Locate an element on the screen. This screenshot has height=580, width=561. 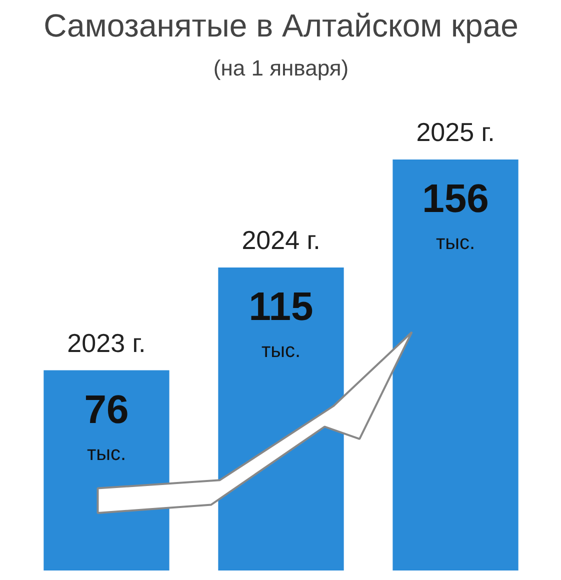
chart-title: Самозанятые в Алтайском крае is located at coordinates (281, 26).